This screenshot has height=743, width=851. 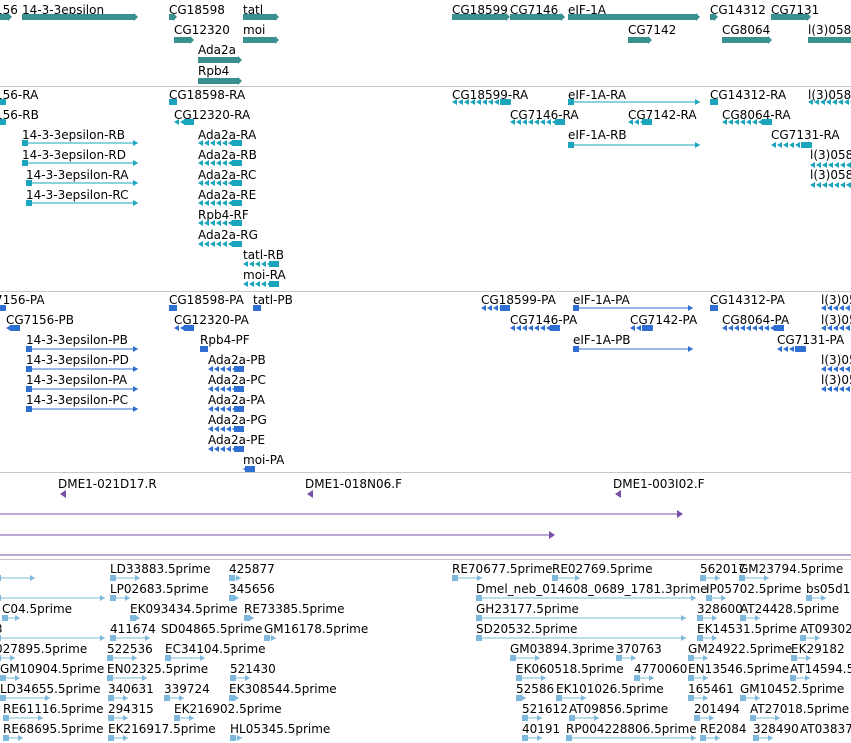 What do you see at coordinates (215, 649) in the screenshot?
I see `feature-label-ec34104-5prime: EC34104.5prime` at bounding box center [215, 649].